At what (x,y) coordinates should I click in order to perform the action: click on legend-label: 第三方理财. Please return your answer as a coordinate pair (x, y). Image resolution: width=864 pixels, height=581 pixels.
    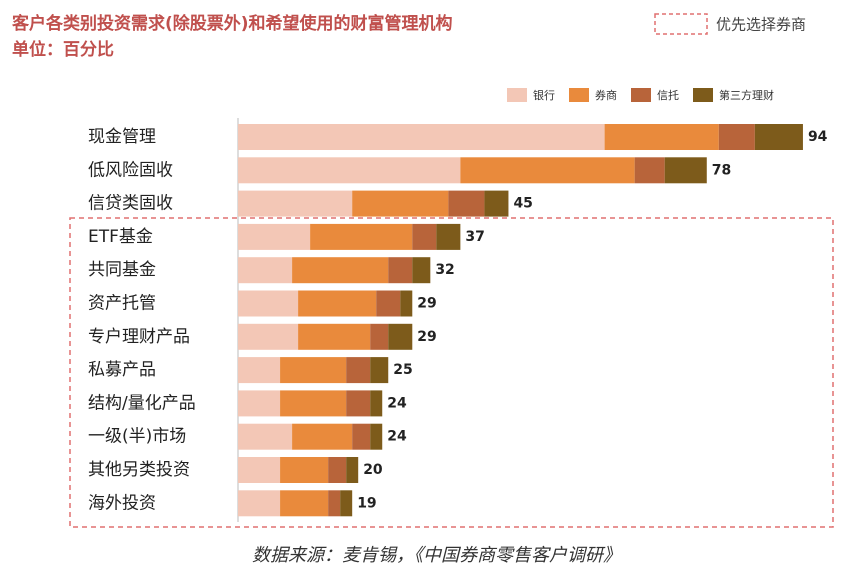
    Looking at the image, I should click on (746, 95).